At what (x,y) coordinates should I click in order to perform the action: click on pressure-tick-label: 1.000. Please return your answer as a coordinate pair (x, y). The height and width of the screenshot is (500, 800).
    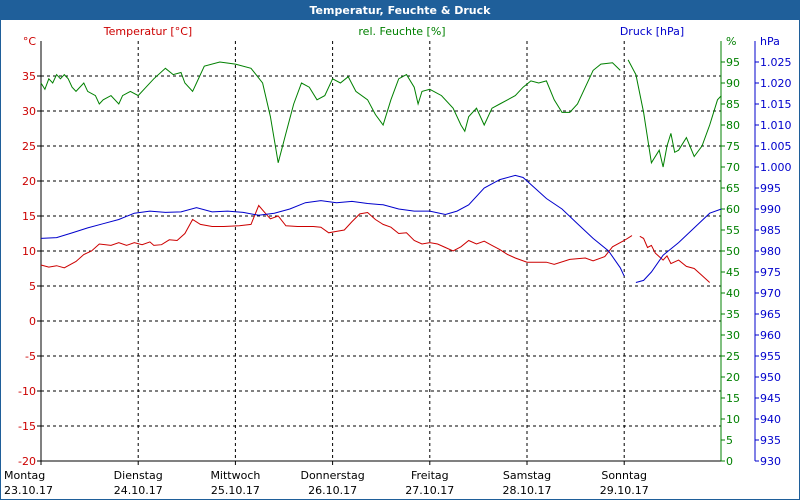
    Looking at the image, I should click on (776, 167).